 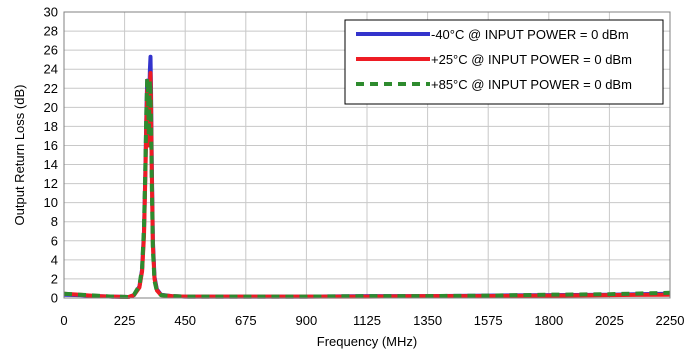 I want to click on y-tick-label: 24, so click(x=51, y=69).